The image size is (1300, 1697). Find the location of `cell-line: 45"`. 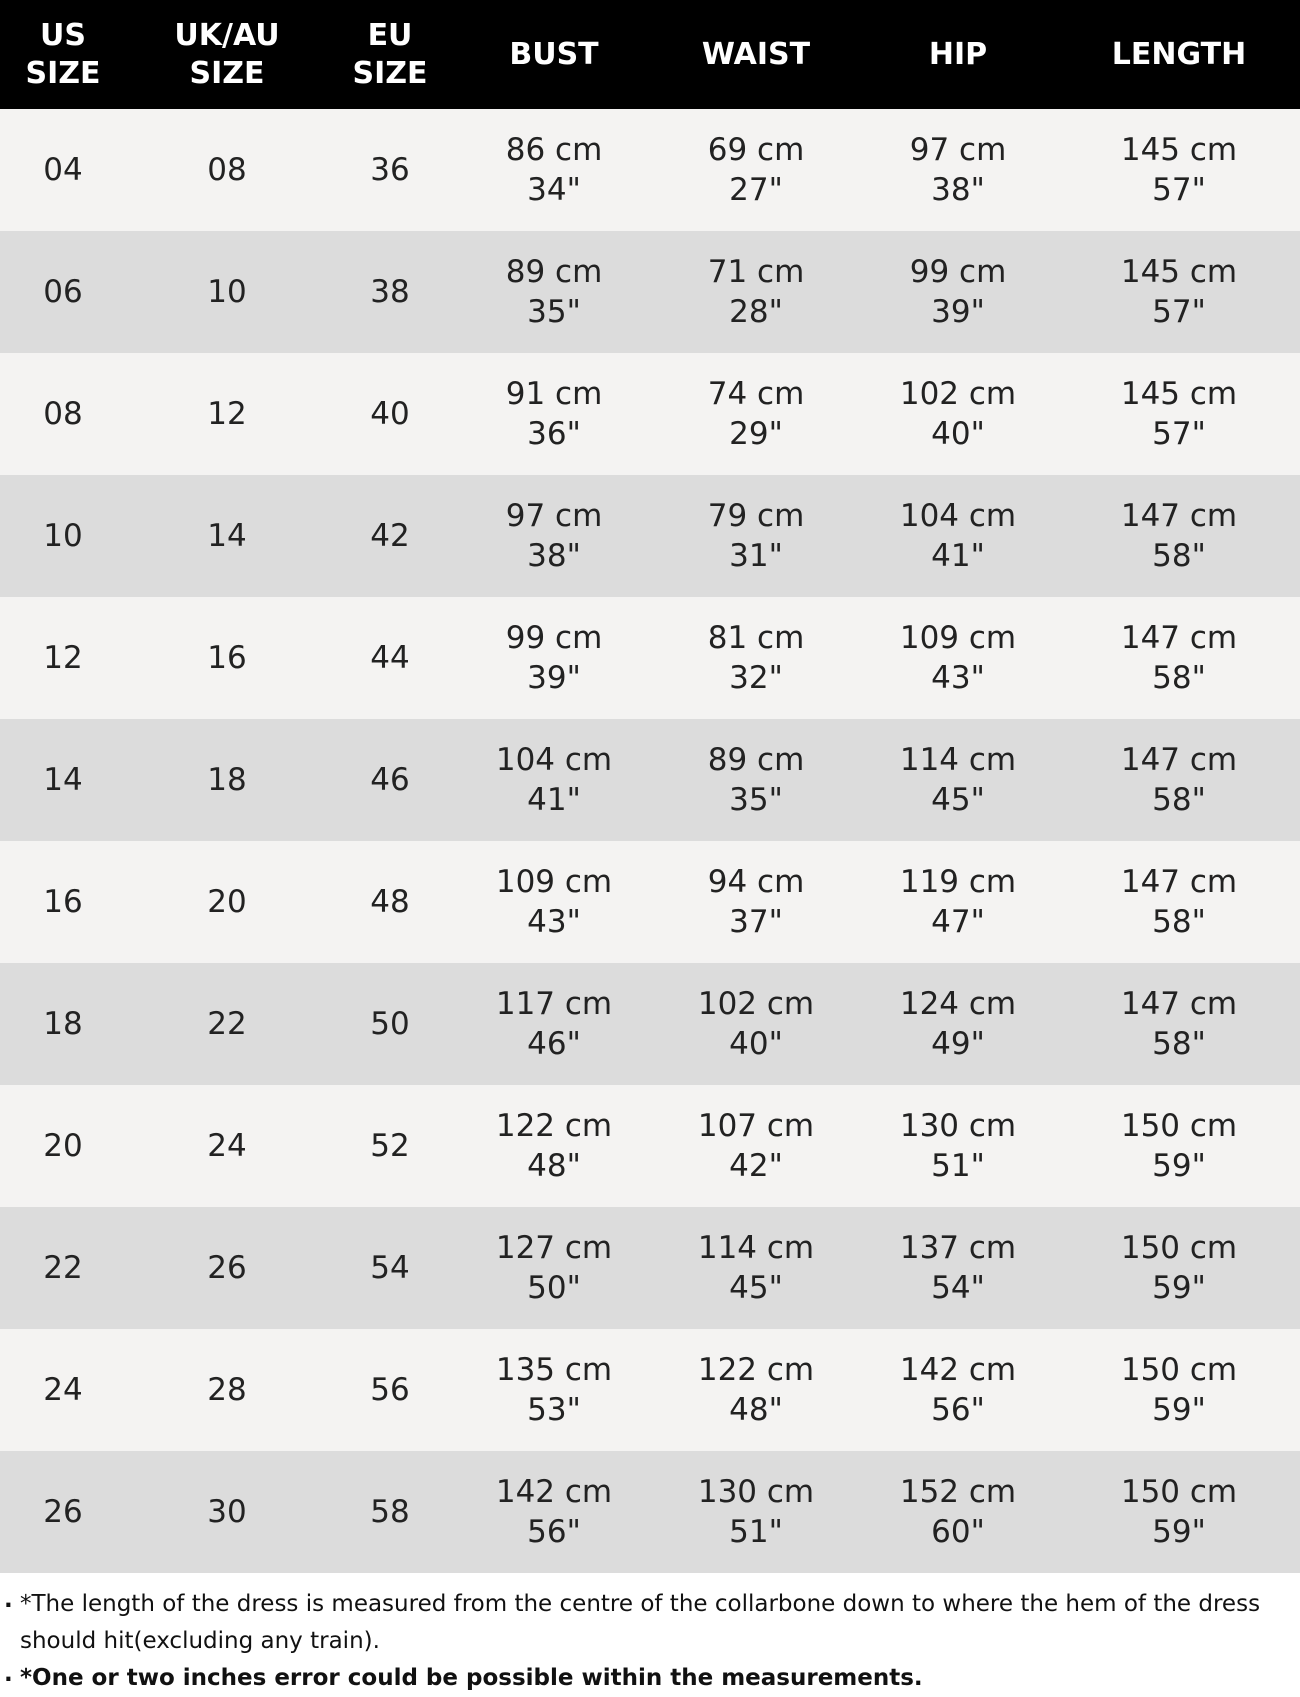

cell-line: 45" is located at coordinates (756, 1288).